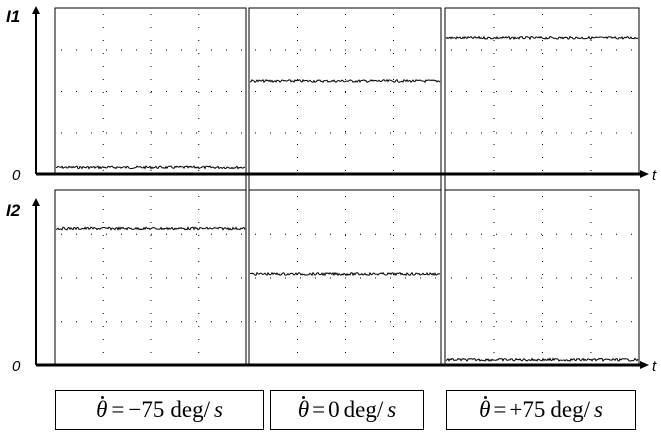 The width and height of the screenshot is (661, 436). Describe the element at coordinates (36, 10) in the screenshot. I see `y-axis-arrow-icon` at that location.